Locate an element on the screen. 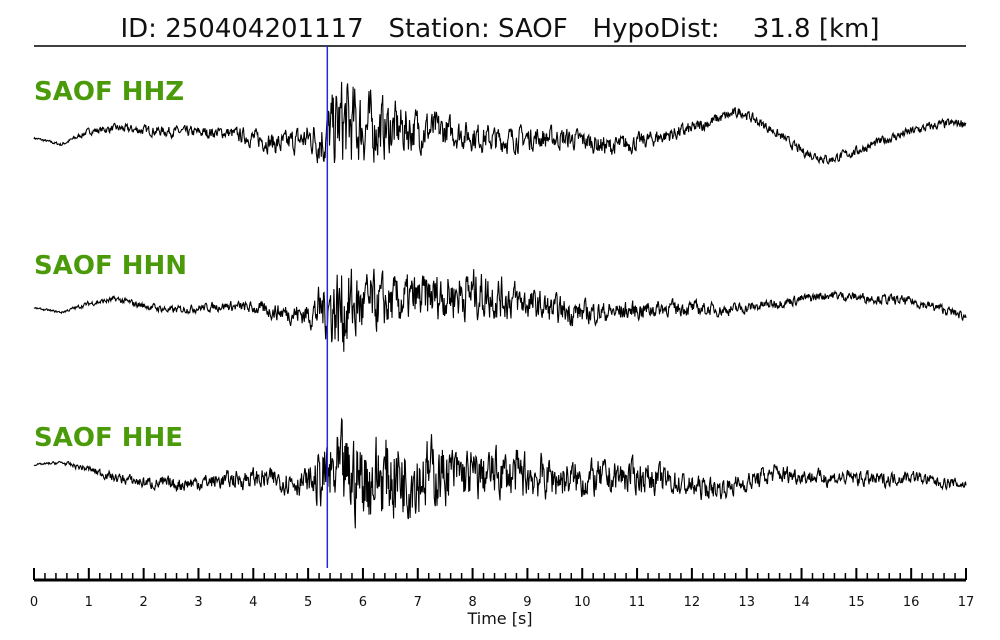  x-tick-label: 16 is located at coordinates (911, 602).